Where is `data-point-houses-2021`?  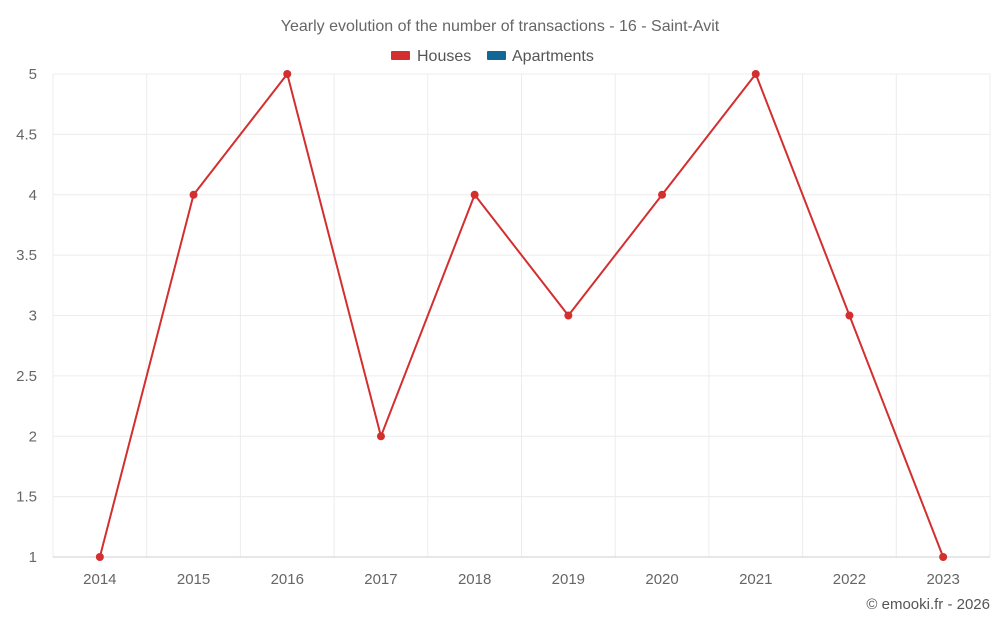
data-point-houses-2021 is located at coordinates (755, 74).